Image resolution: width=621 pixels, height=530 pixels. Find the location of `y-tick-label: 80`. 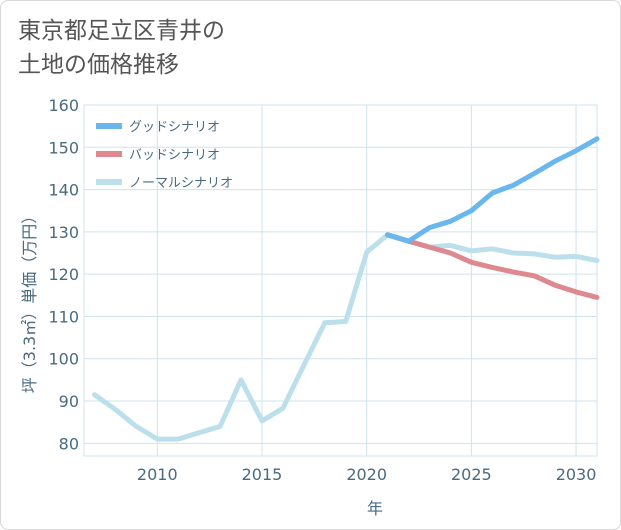

y-tick-label: 80 is located at coordinates (69, 443).